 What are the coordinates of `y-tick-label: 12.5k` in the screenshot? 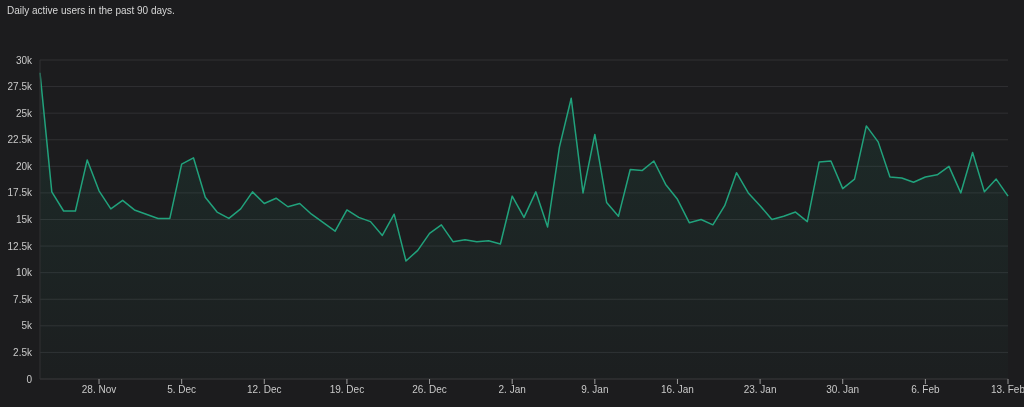 It's located at (20, 246).